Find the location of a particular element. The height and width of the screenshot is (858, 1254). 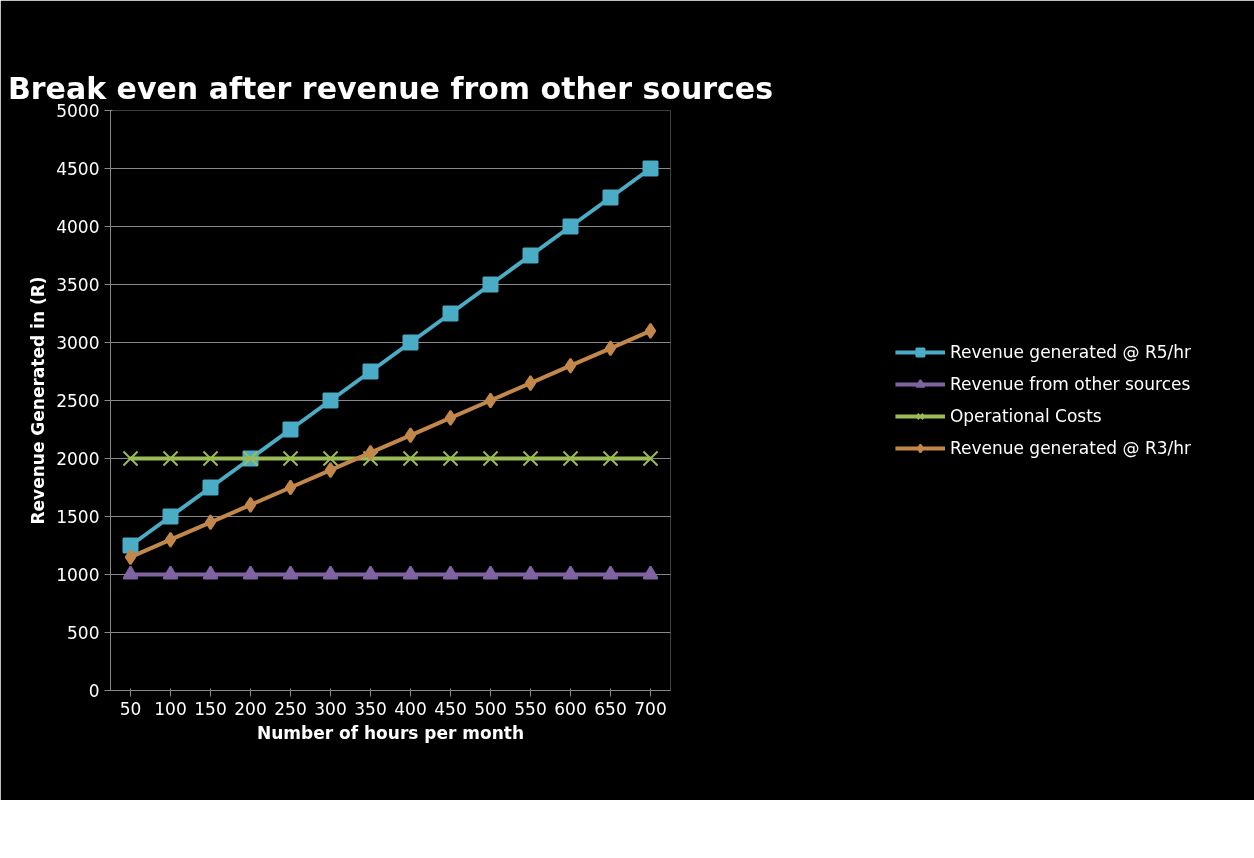

x-axis-title: Number of hours per month is located at coordinates (390, 732).